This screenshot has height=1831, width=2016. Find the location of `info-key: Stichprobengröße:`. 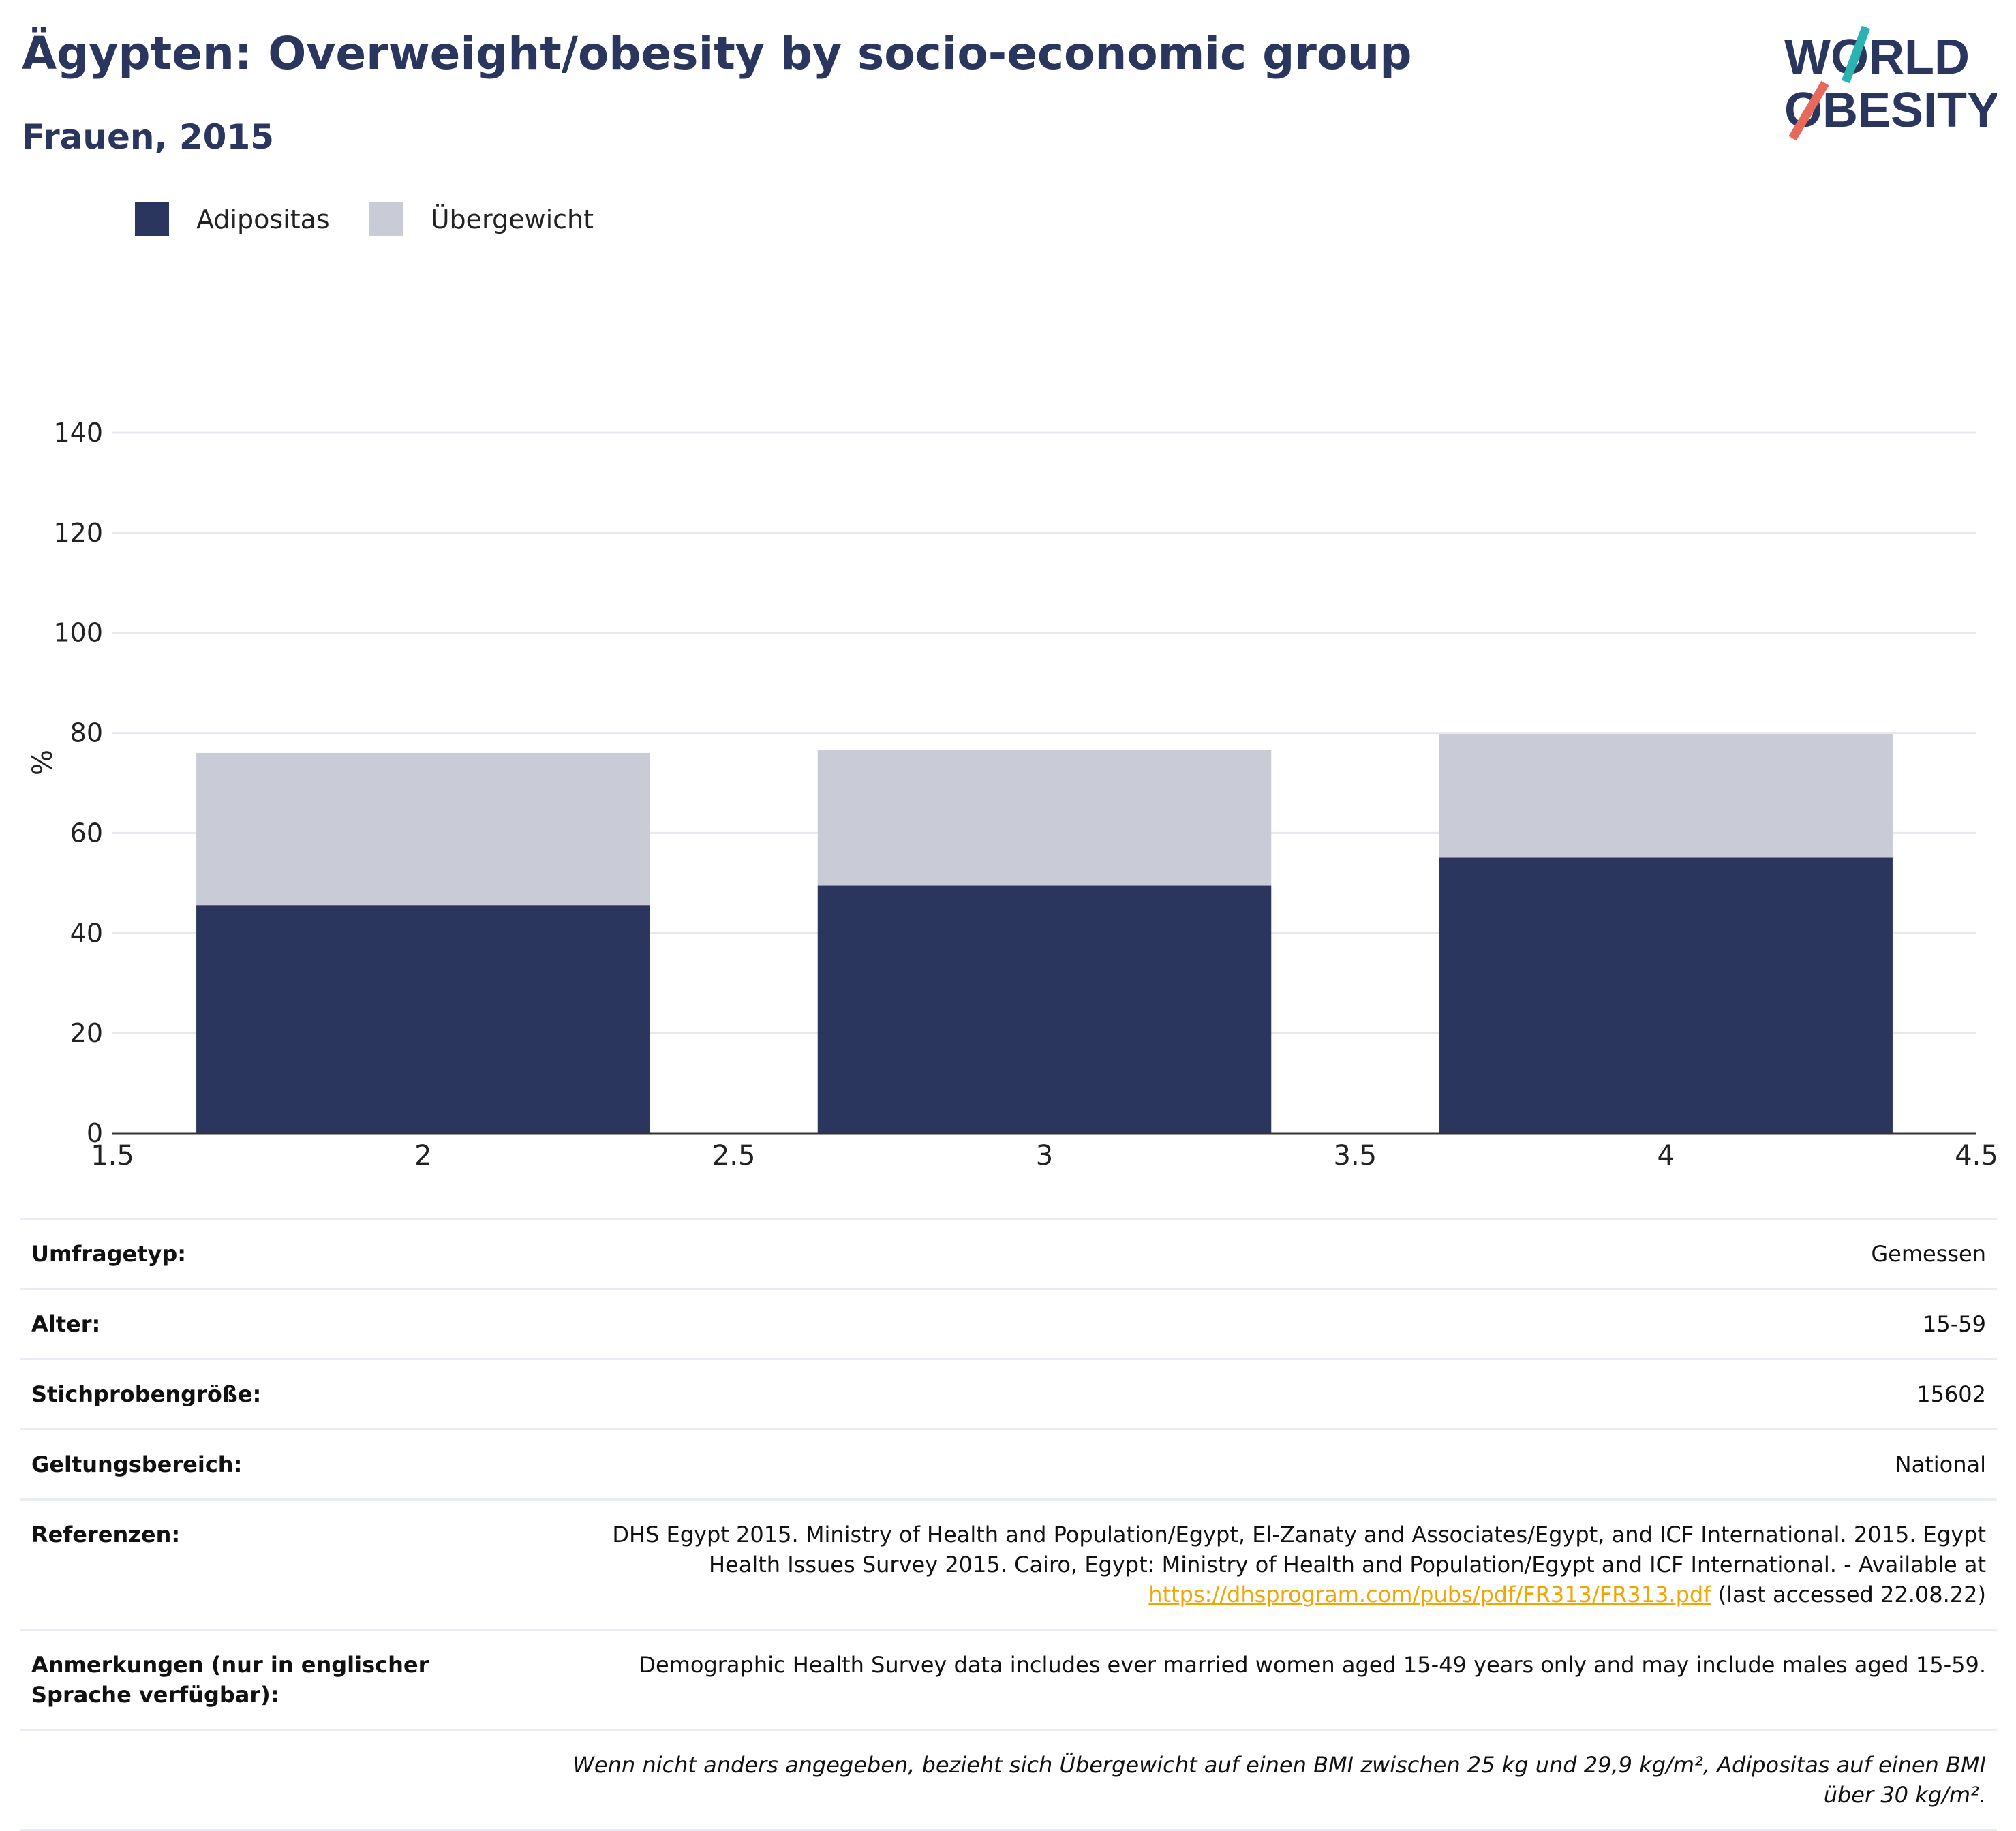

info-key: Stichprobengröße: is located at coordinates (276, 1394).